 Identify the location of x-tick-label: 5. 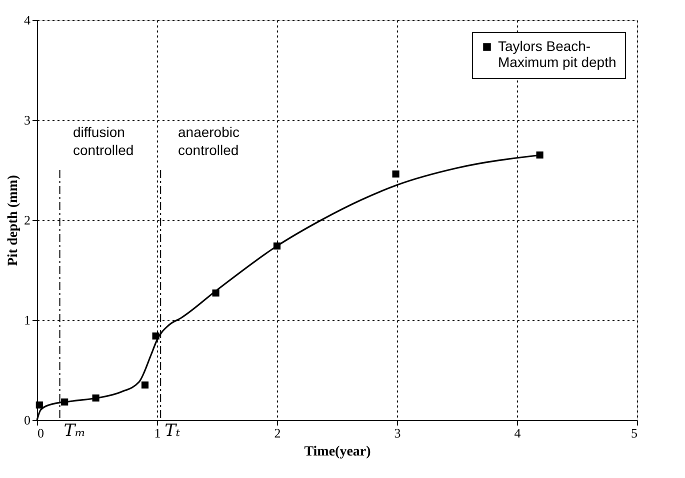
(634, 433).